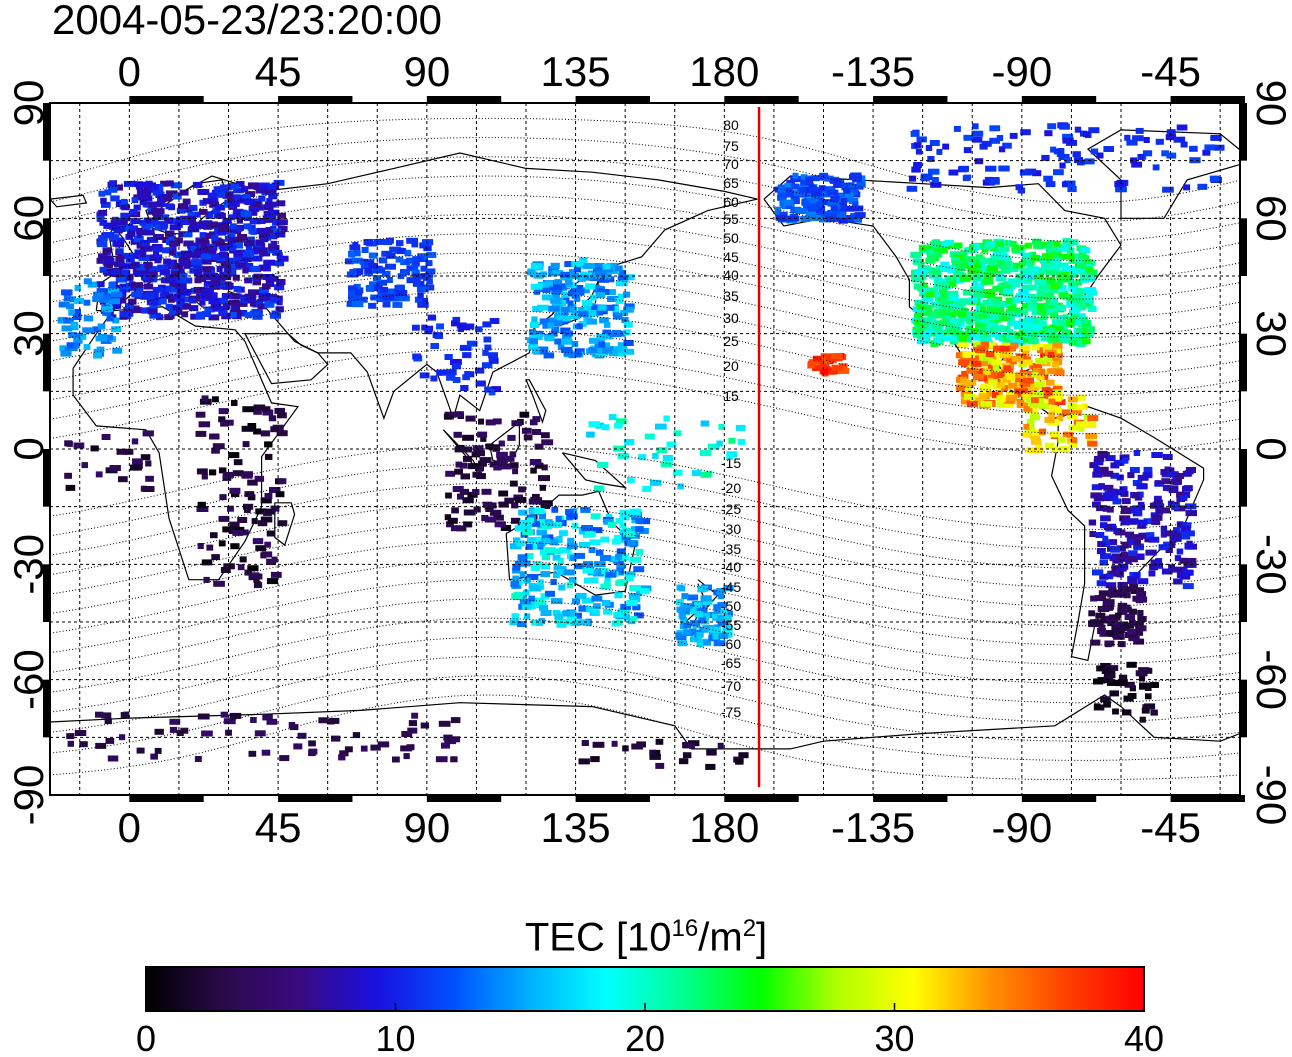 The width and height of the screenshot is (1292, 1057). Describe the element at coordinates (28, 448) in the screenshot. I see `lat-tick-label-left: 0` at that location.